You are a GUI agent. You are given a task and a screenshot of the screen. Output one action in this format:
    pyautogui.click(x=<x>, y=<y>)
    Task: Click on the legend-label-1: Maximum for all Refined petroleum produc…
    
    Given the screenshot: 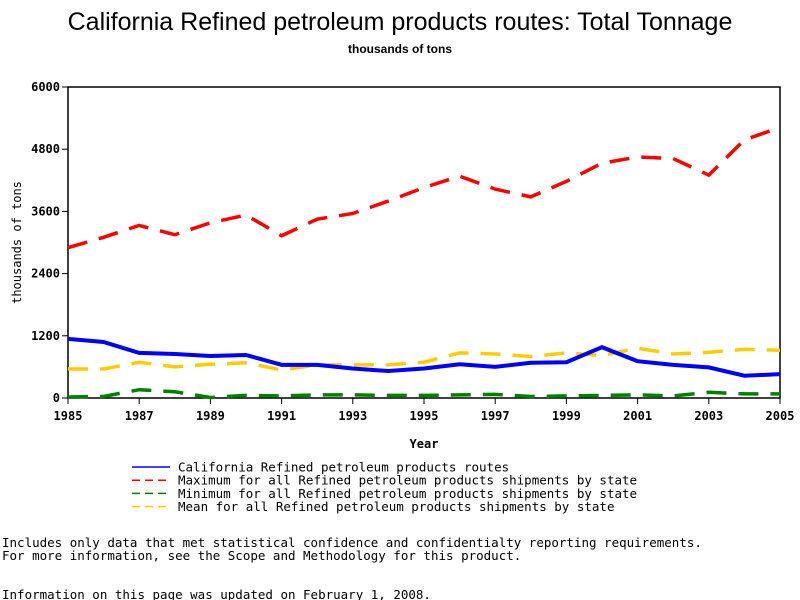 What is the action you would take?
    pyautogui.click(x=407, y=480)
    